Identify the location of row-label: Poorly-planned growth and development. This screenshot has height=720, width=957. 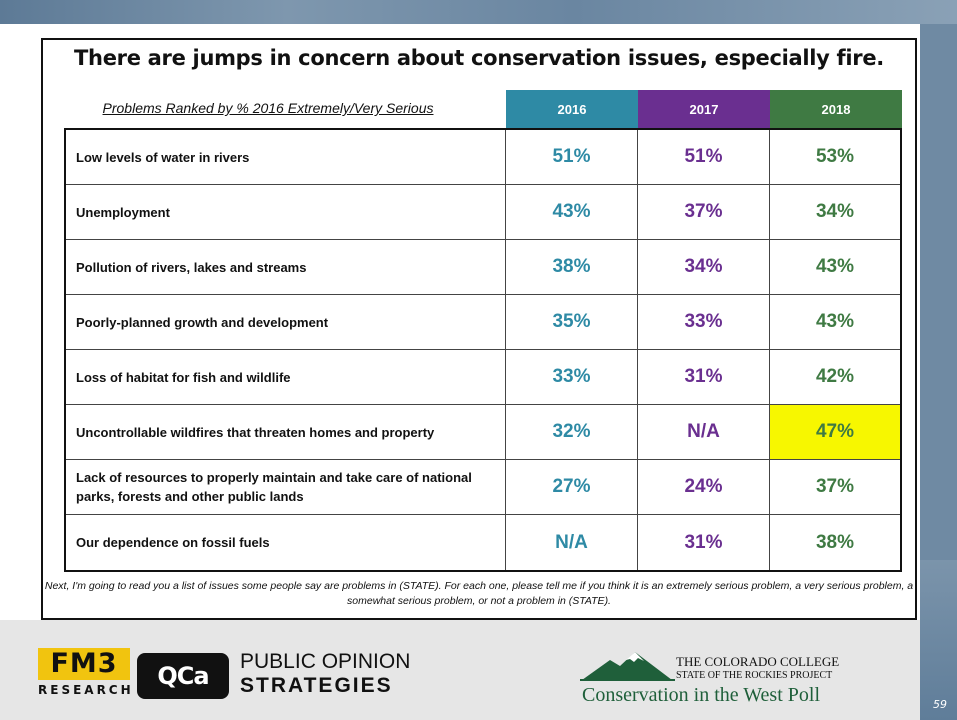
(286, 322).